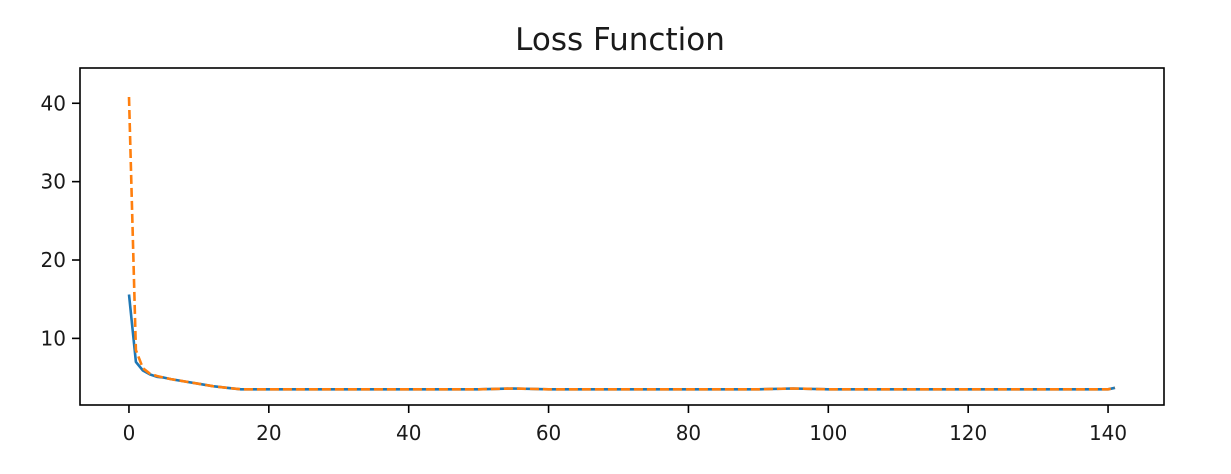 This screenshot has height=474, width=1231. What do you see at coordinates (53, 103) in the screenshot?
I see `y-tick-label: 40` at bounding box center [53, 103].